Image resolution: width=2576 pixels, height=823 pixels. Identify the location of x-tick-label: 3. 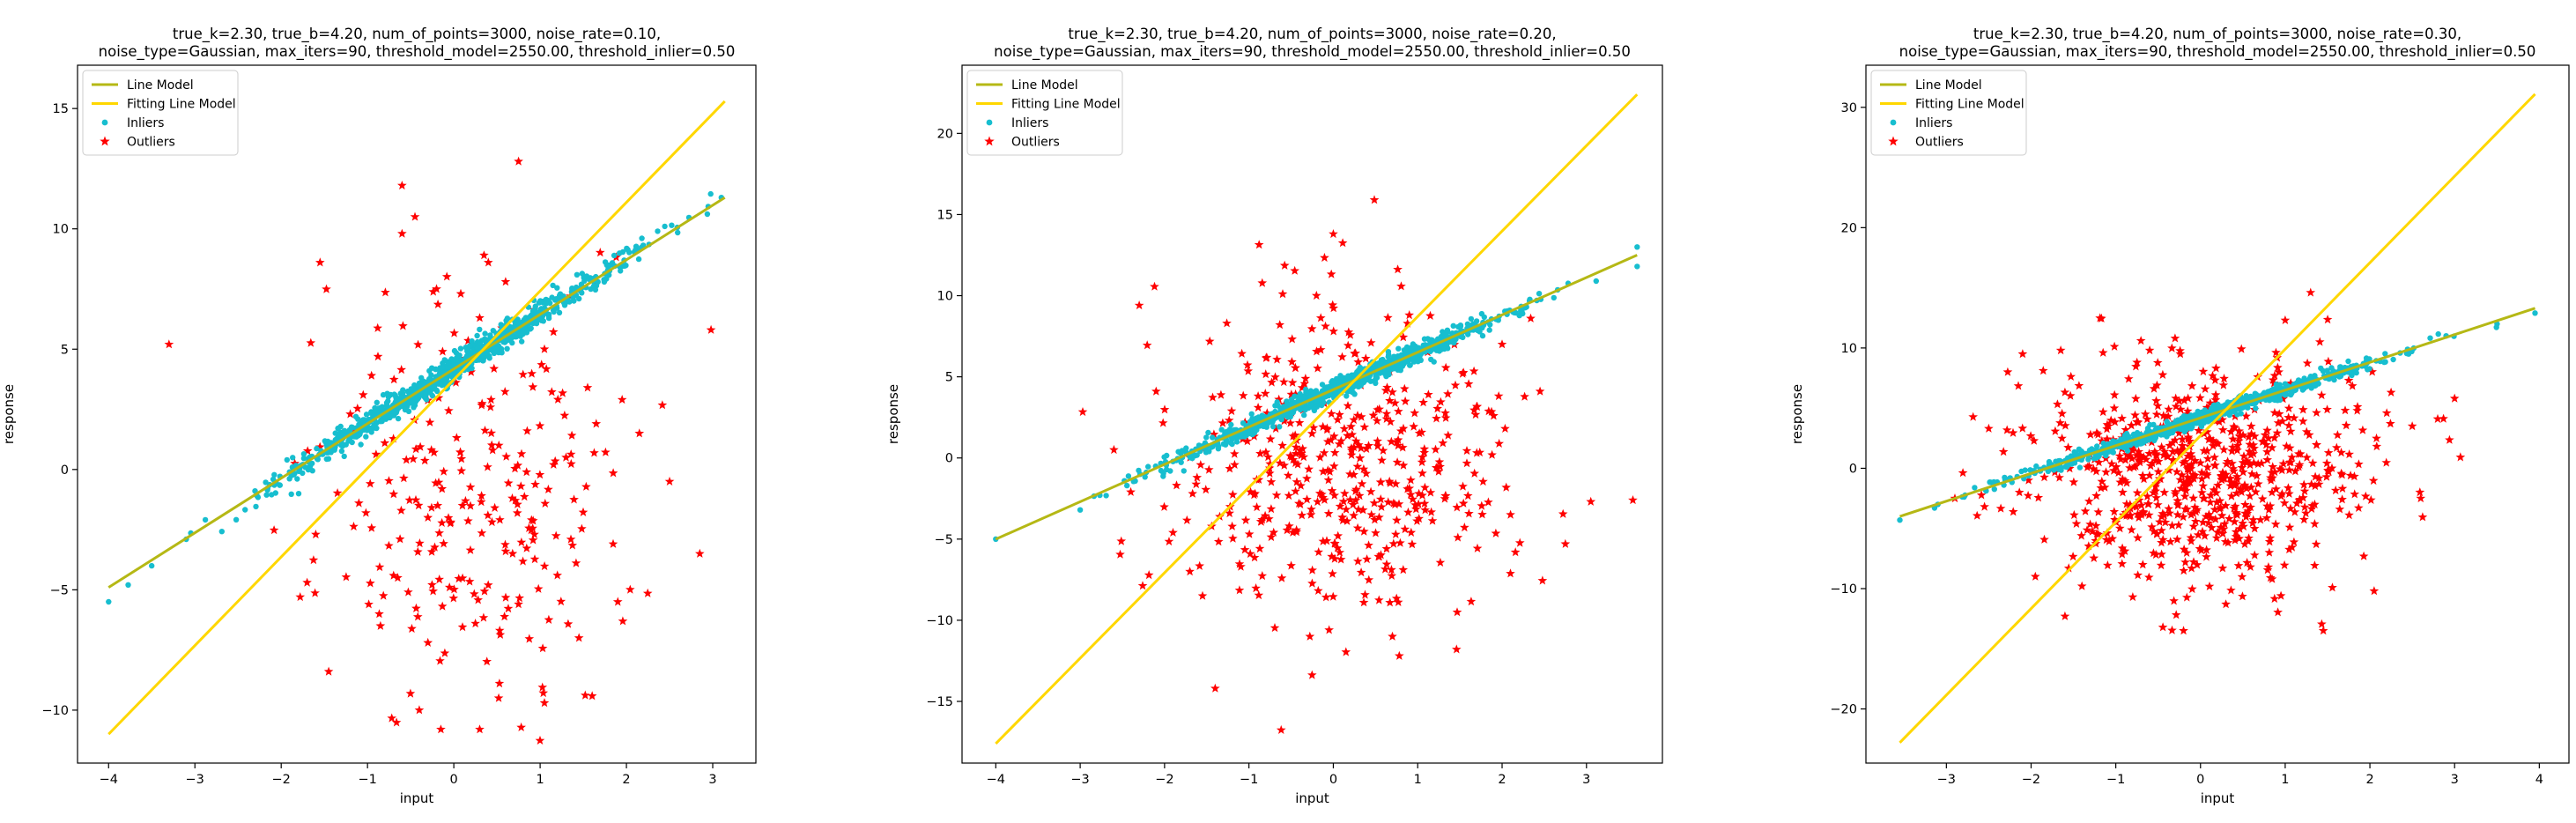
(1586, 780).